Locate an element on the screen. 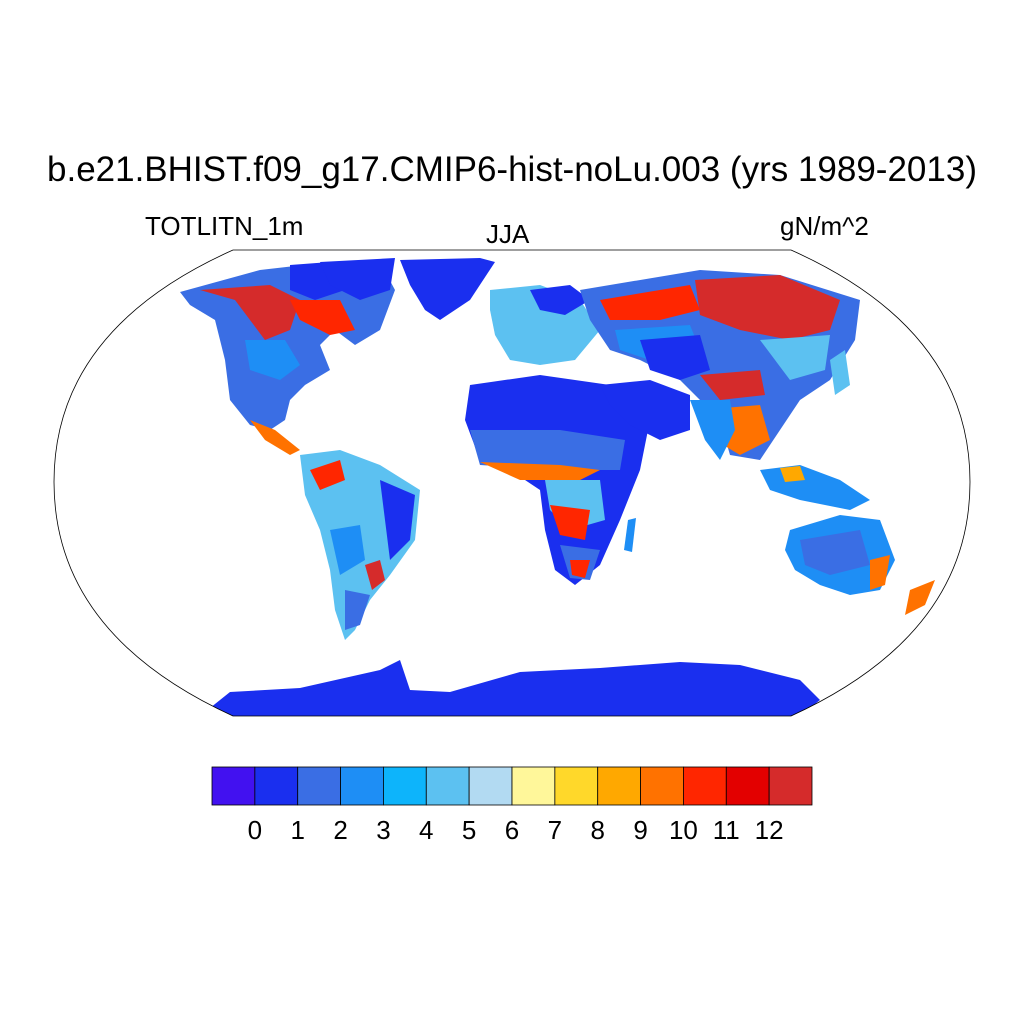  colorbar-tick-label: 1 is located at coordinates (297, 830).